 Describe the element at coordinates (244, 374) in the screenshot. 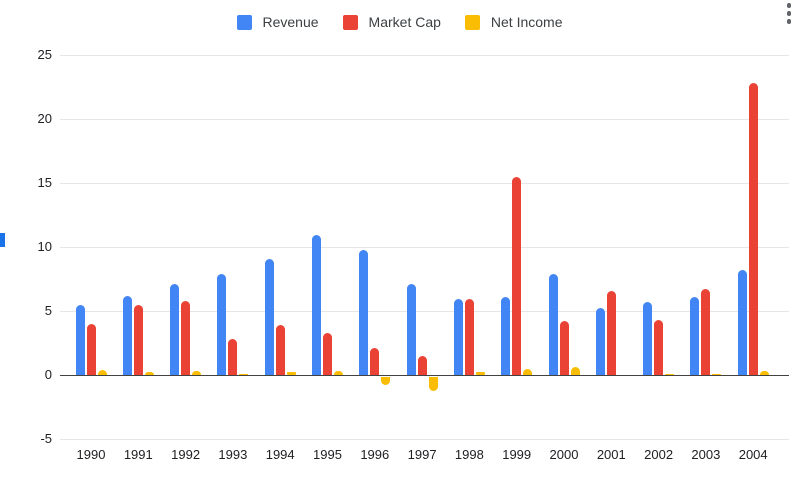

I see `bar-net-income-1993` at that location.